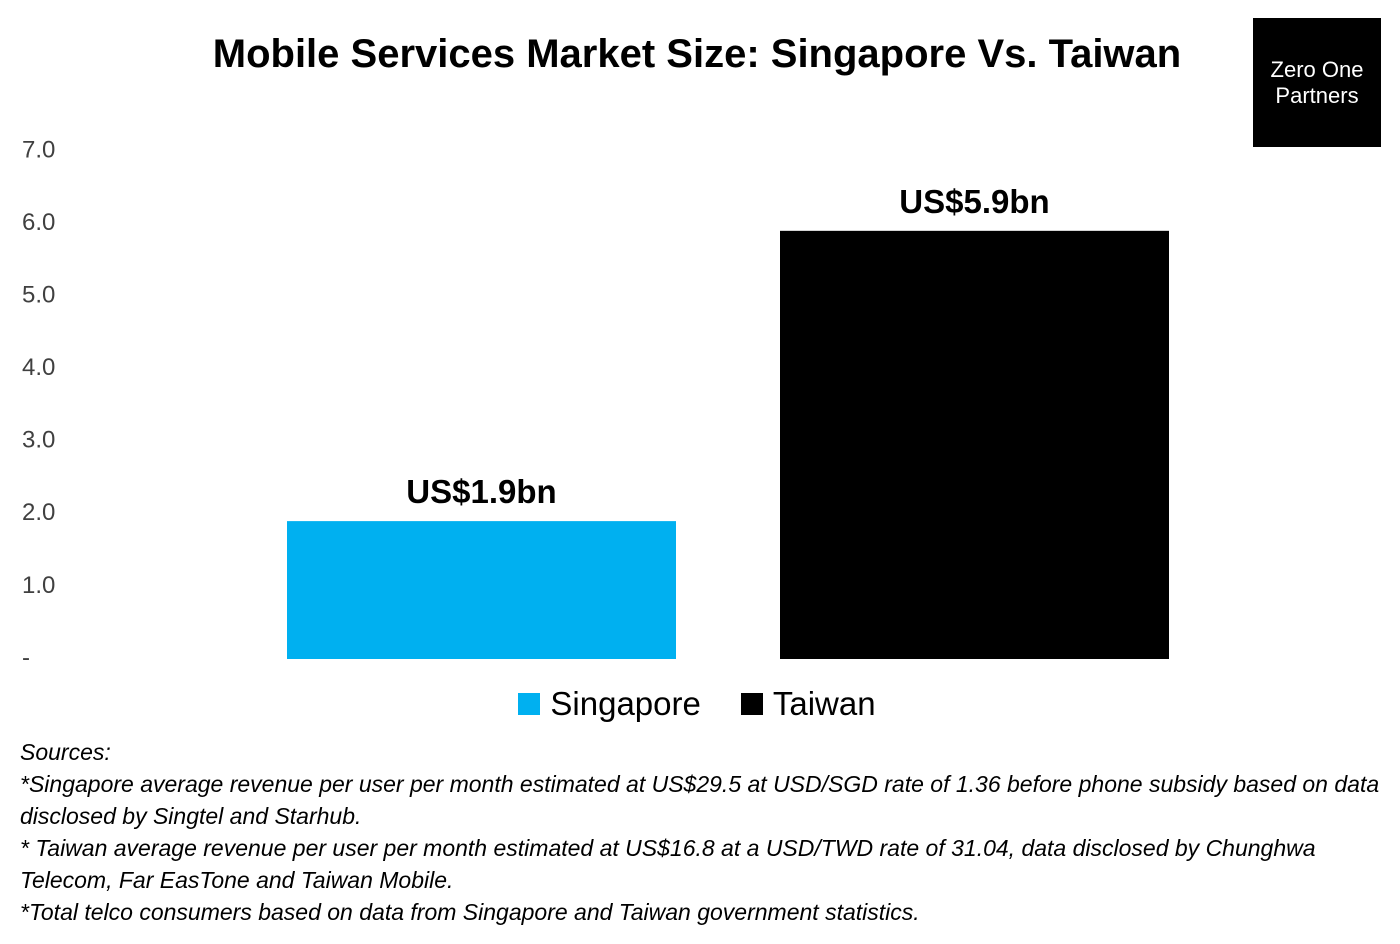 This screenshot has height=944, width=1400. I want to click on legend-item-taiwan: Taiwan, so click(808, 704).